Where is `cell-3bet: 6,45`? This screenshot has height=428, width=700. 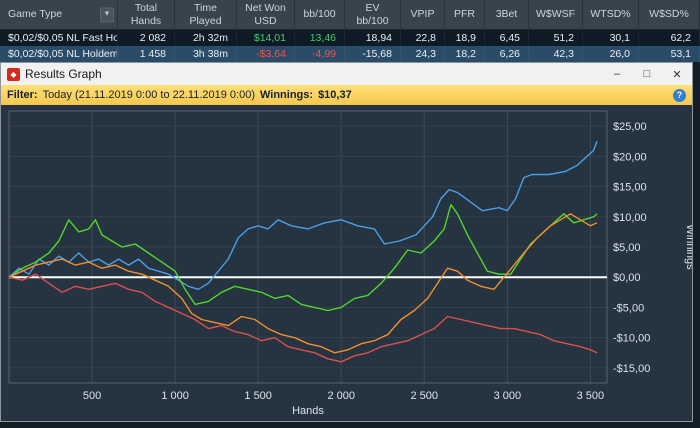
cell-3bet: 6,45 is located at coordinates (507, 38).